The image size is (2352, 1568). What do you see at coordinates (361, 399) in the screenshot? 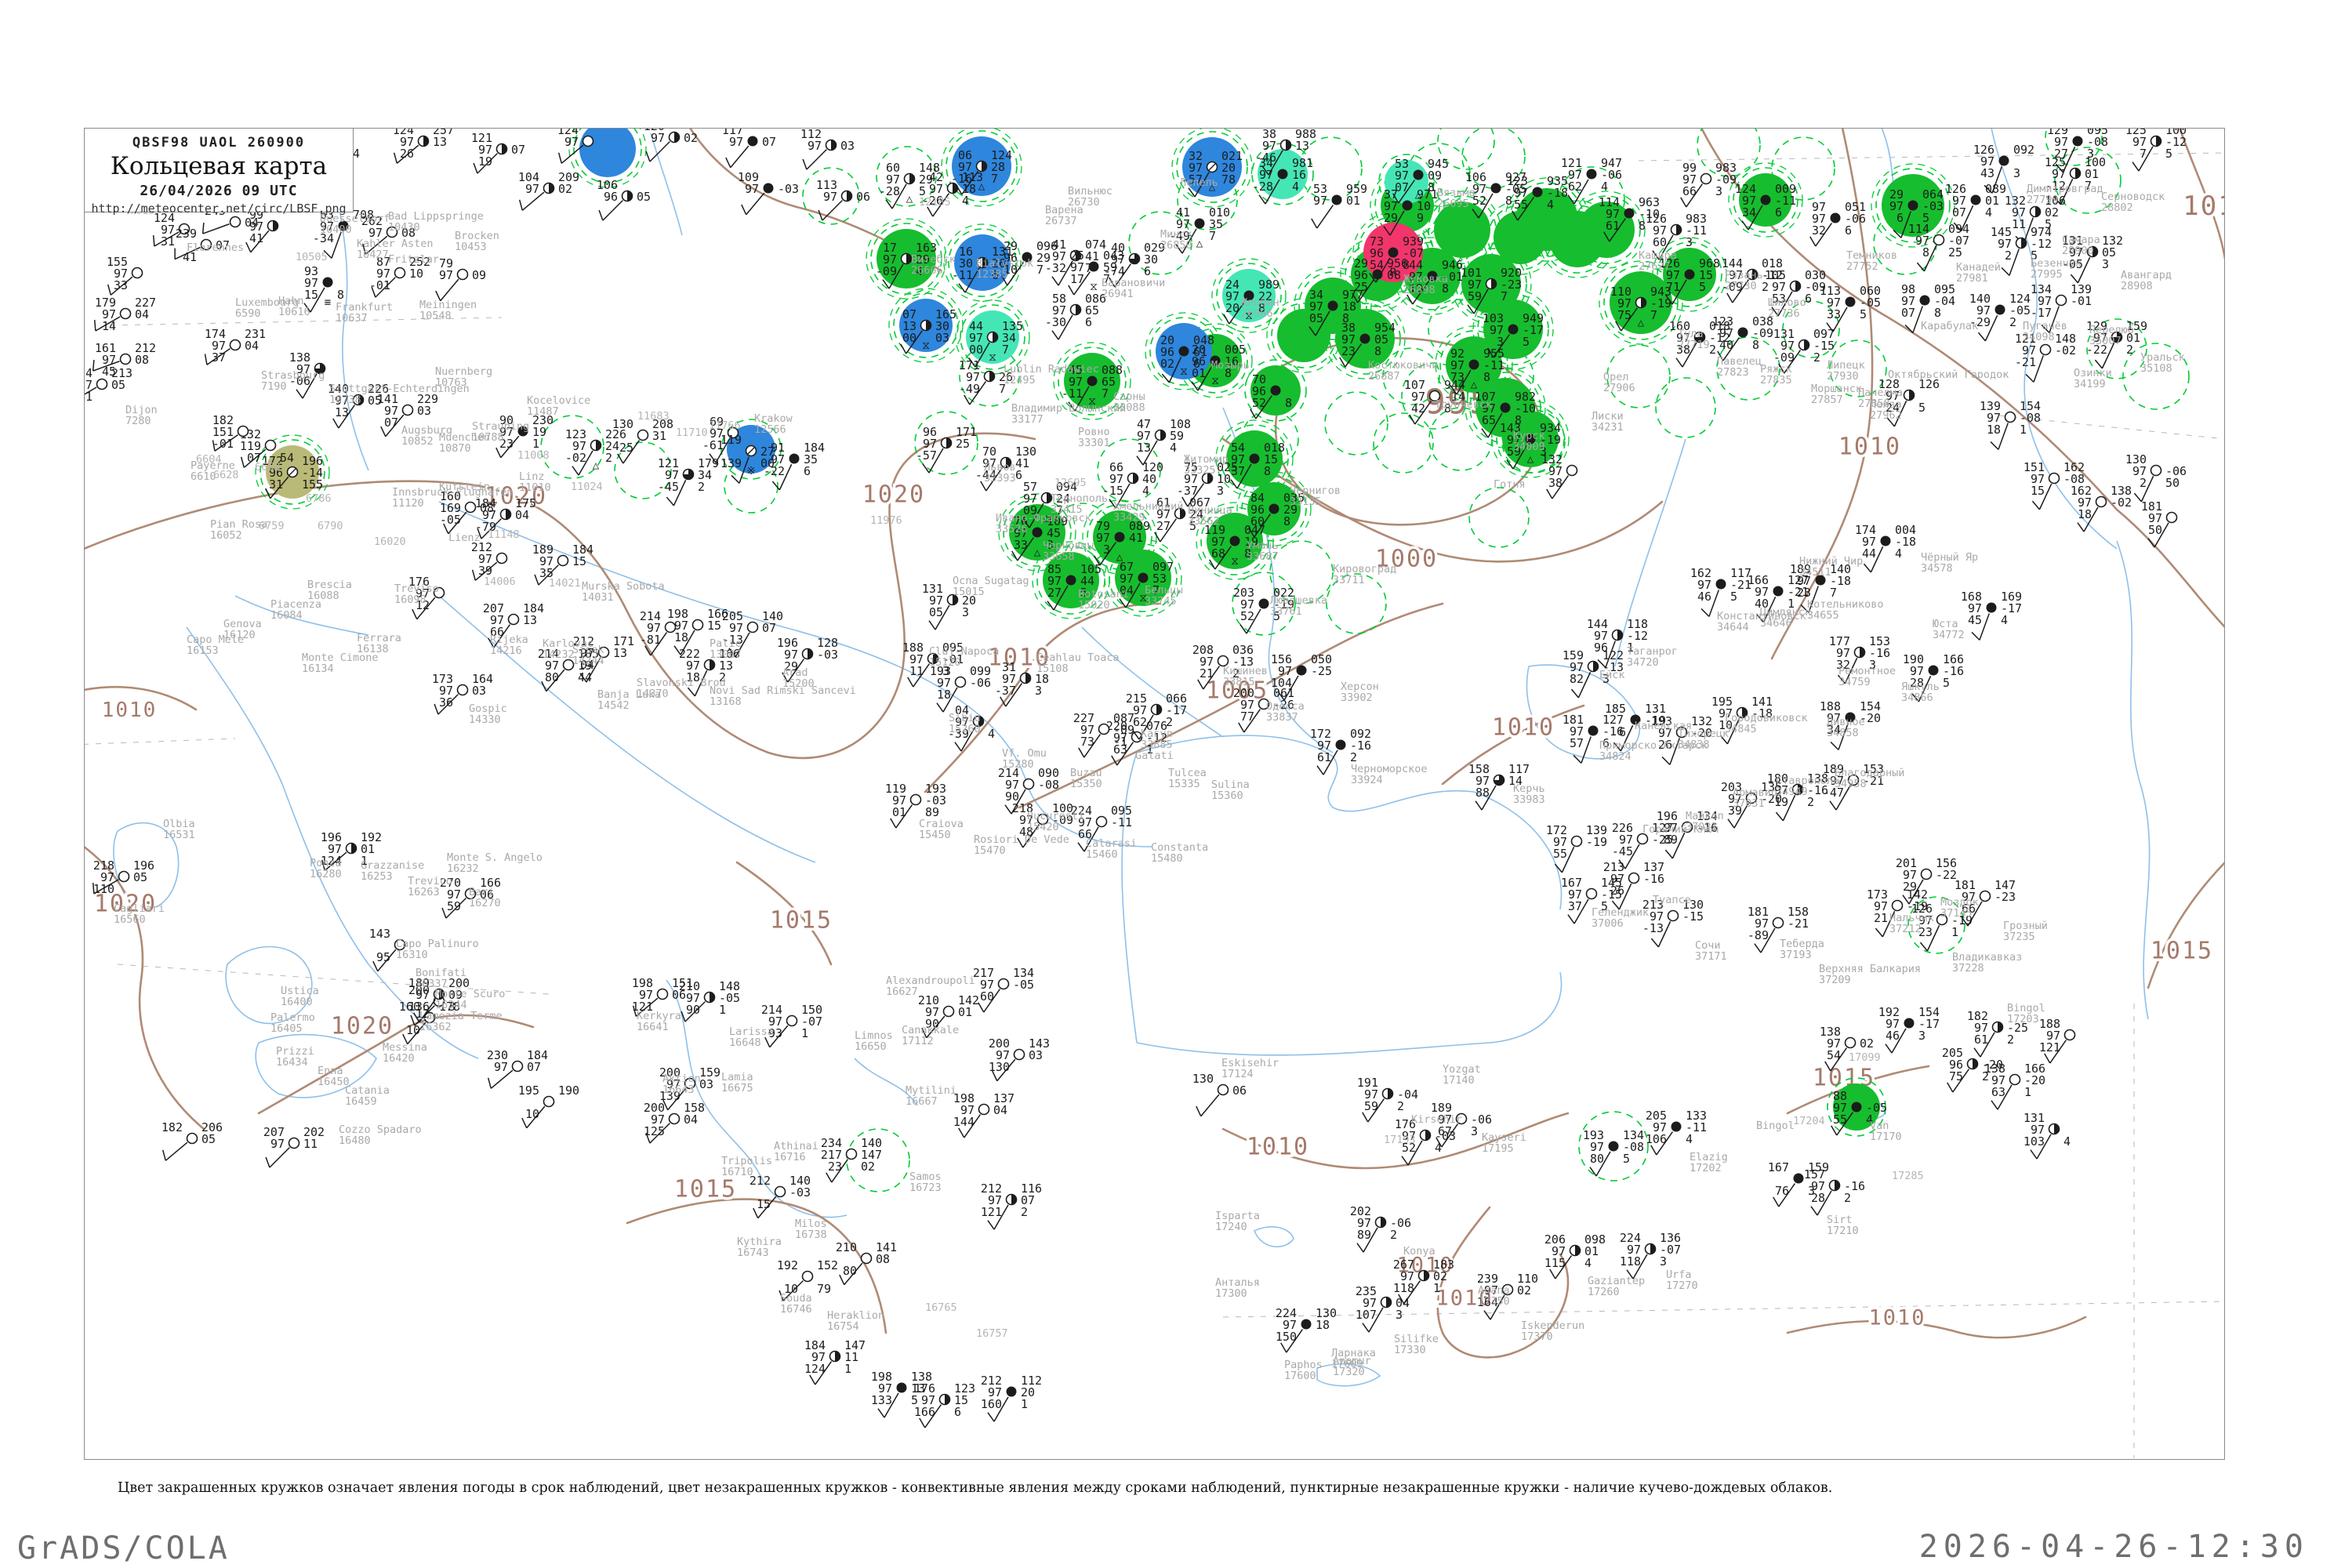
I see `cloud-cover-half` at bounding box center [361, 399].